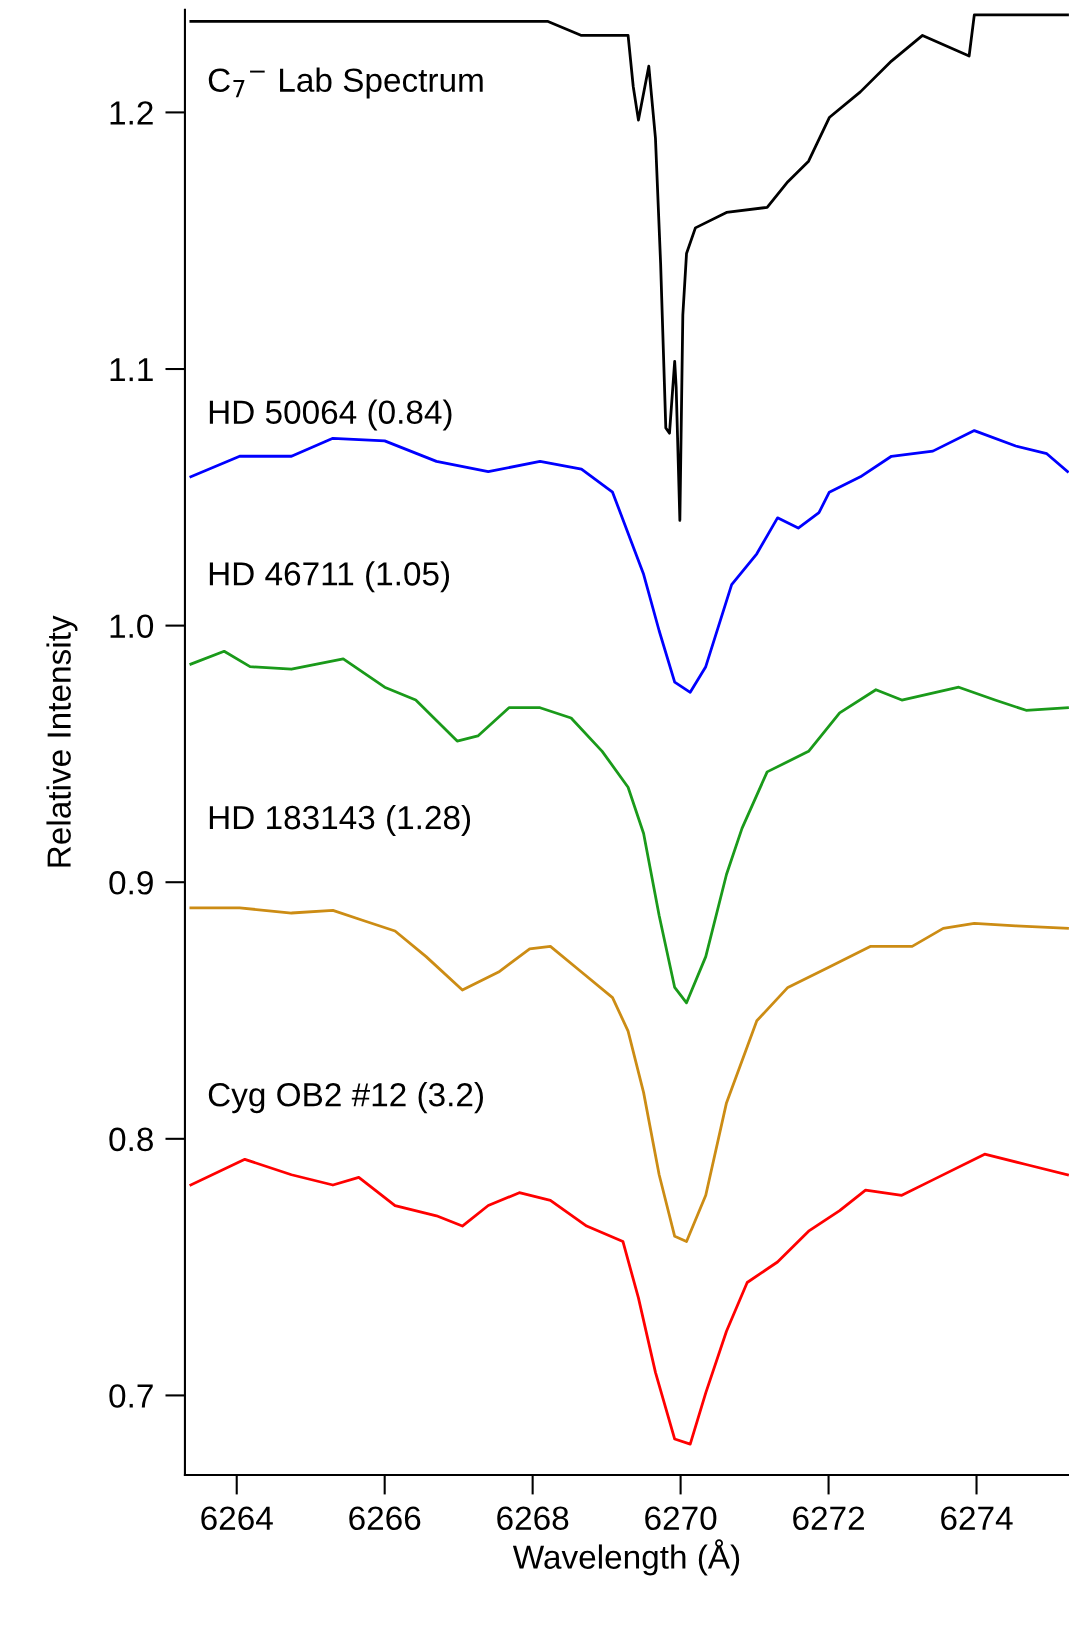 The image size is (1069, 1628). What do you see at coordinates (626, 1557) in the screenshot?
I see `x-axis-title: Wavelength (Å)` at bounding box center [626, 1557].